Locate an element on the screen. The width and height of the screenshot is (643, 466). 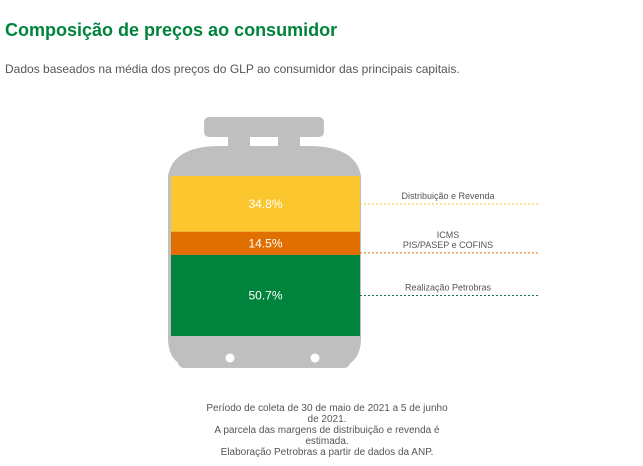
legend-label: PIS/PASEP e COFINS is located at coordinates (448, 245).